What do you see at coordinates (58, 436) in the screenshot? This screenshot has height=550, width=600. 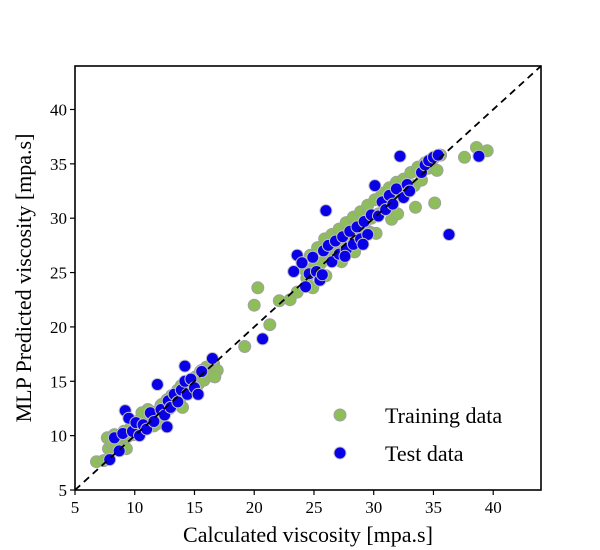 I see `y-tick-label: 10` at bounding box center [58, 436].